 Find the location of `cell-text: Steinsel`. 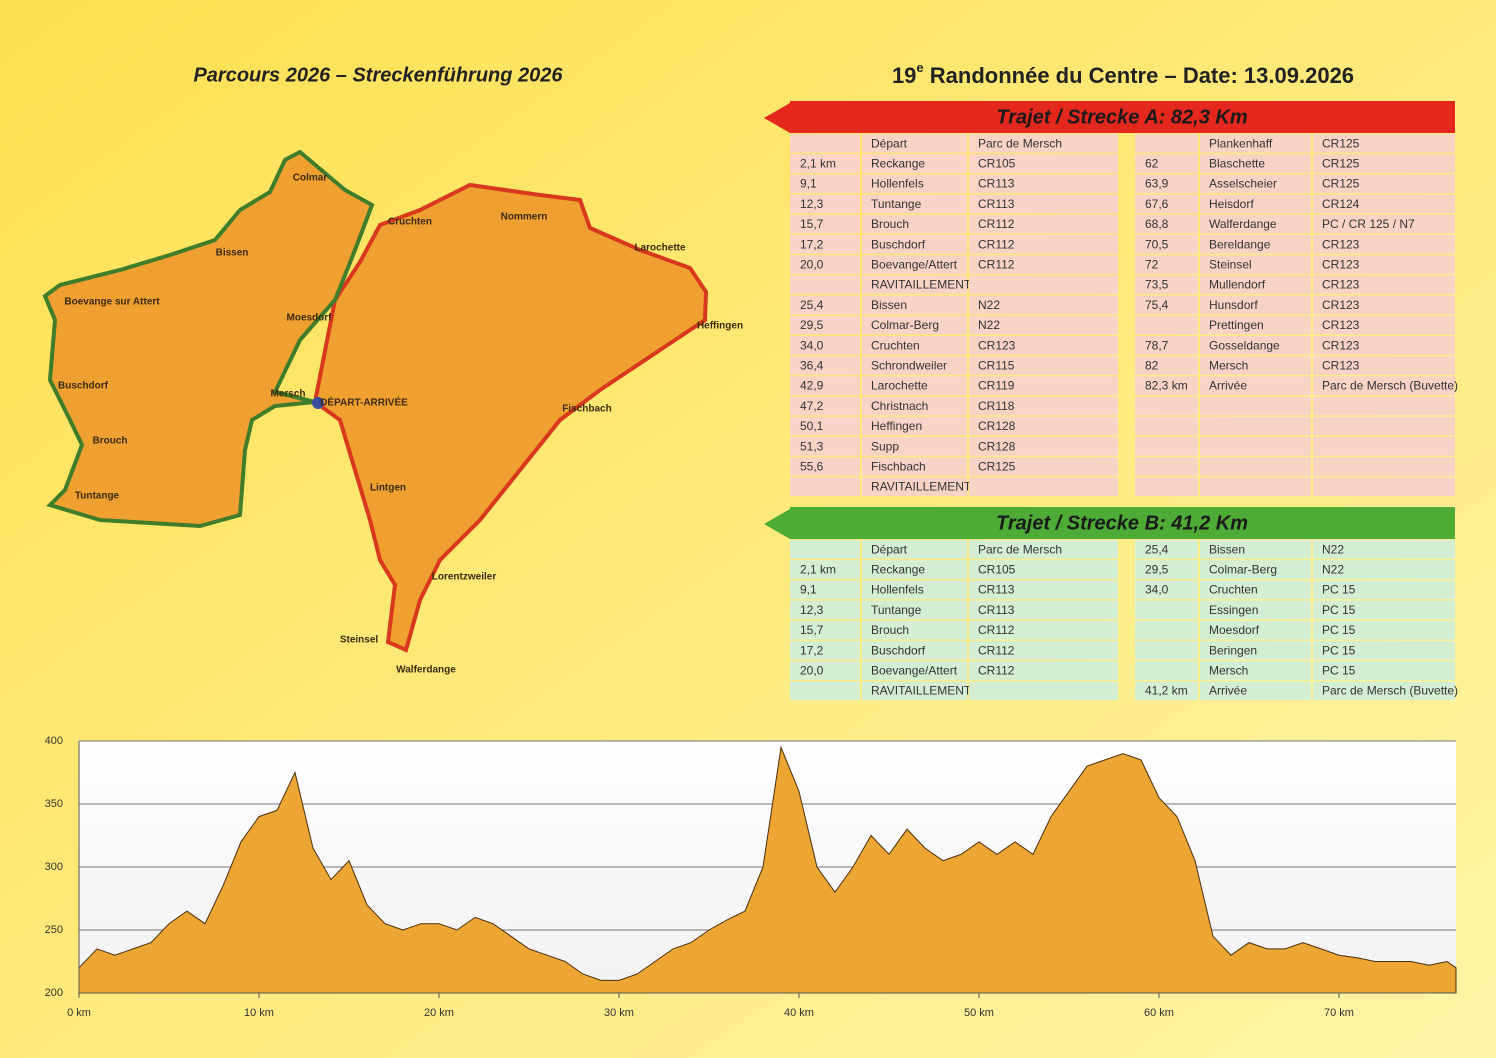

cell-text: Steinsel is located at coordinates (1230, 264).